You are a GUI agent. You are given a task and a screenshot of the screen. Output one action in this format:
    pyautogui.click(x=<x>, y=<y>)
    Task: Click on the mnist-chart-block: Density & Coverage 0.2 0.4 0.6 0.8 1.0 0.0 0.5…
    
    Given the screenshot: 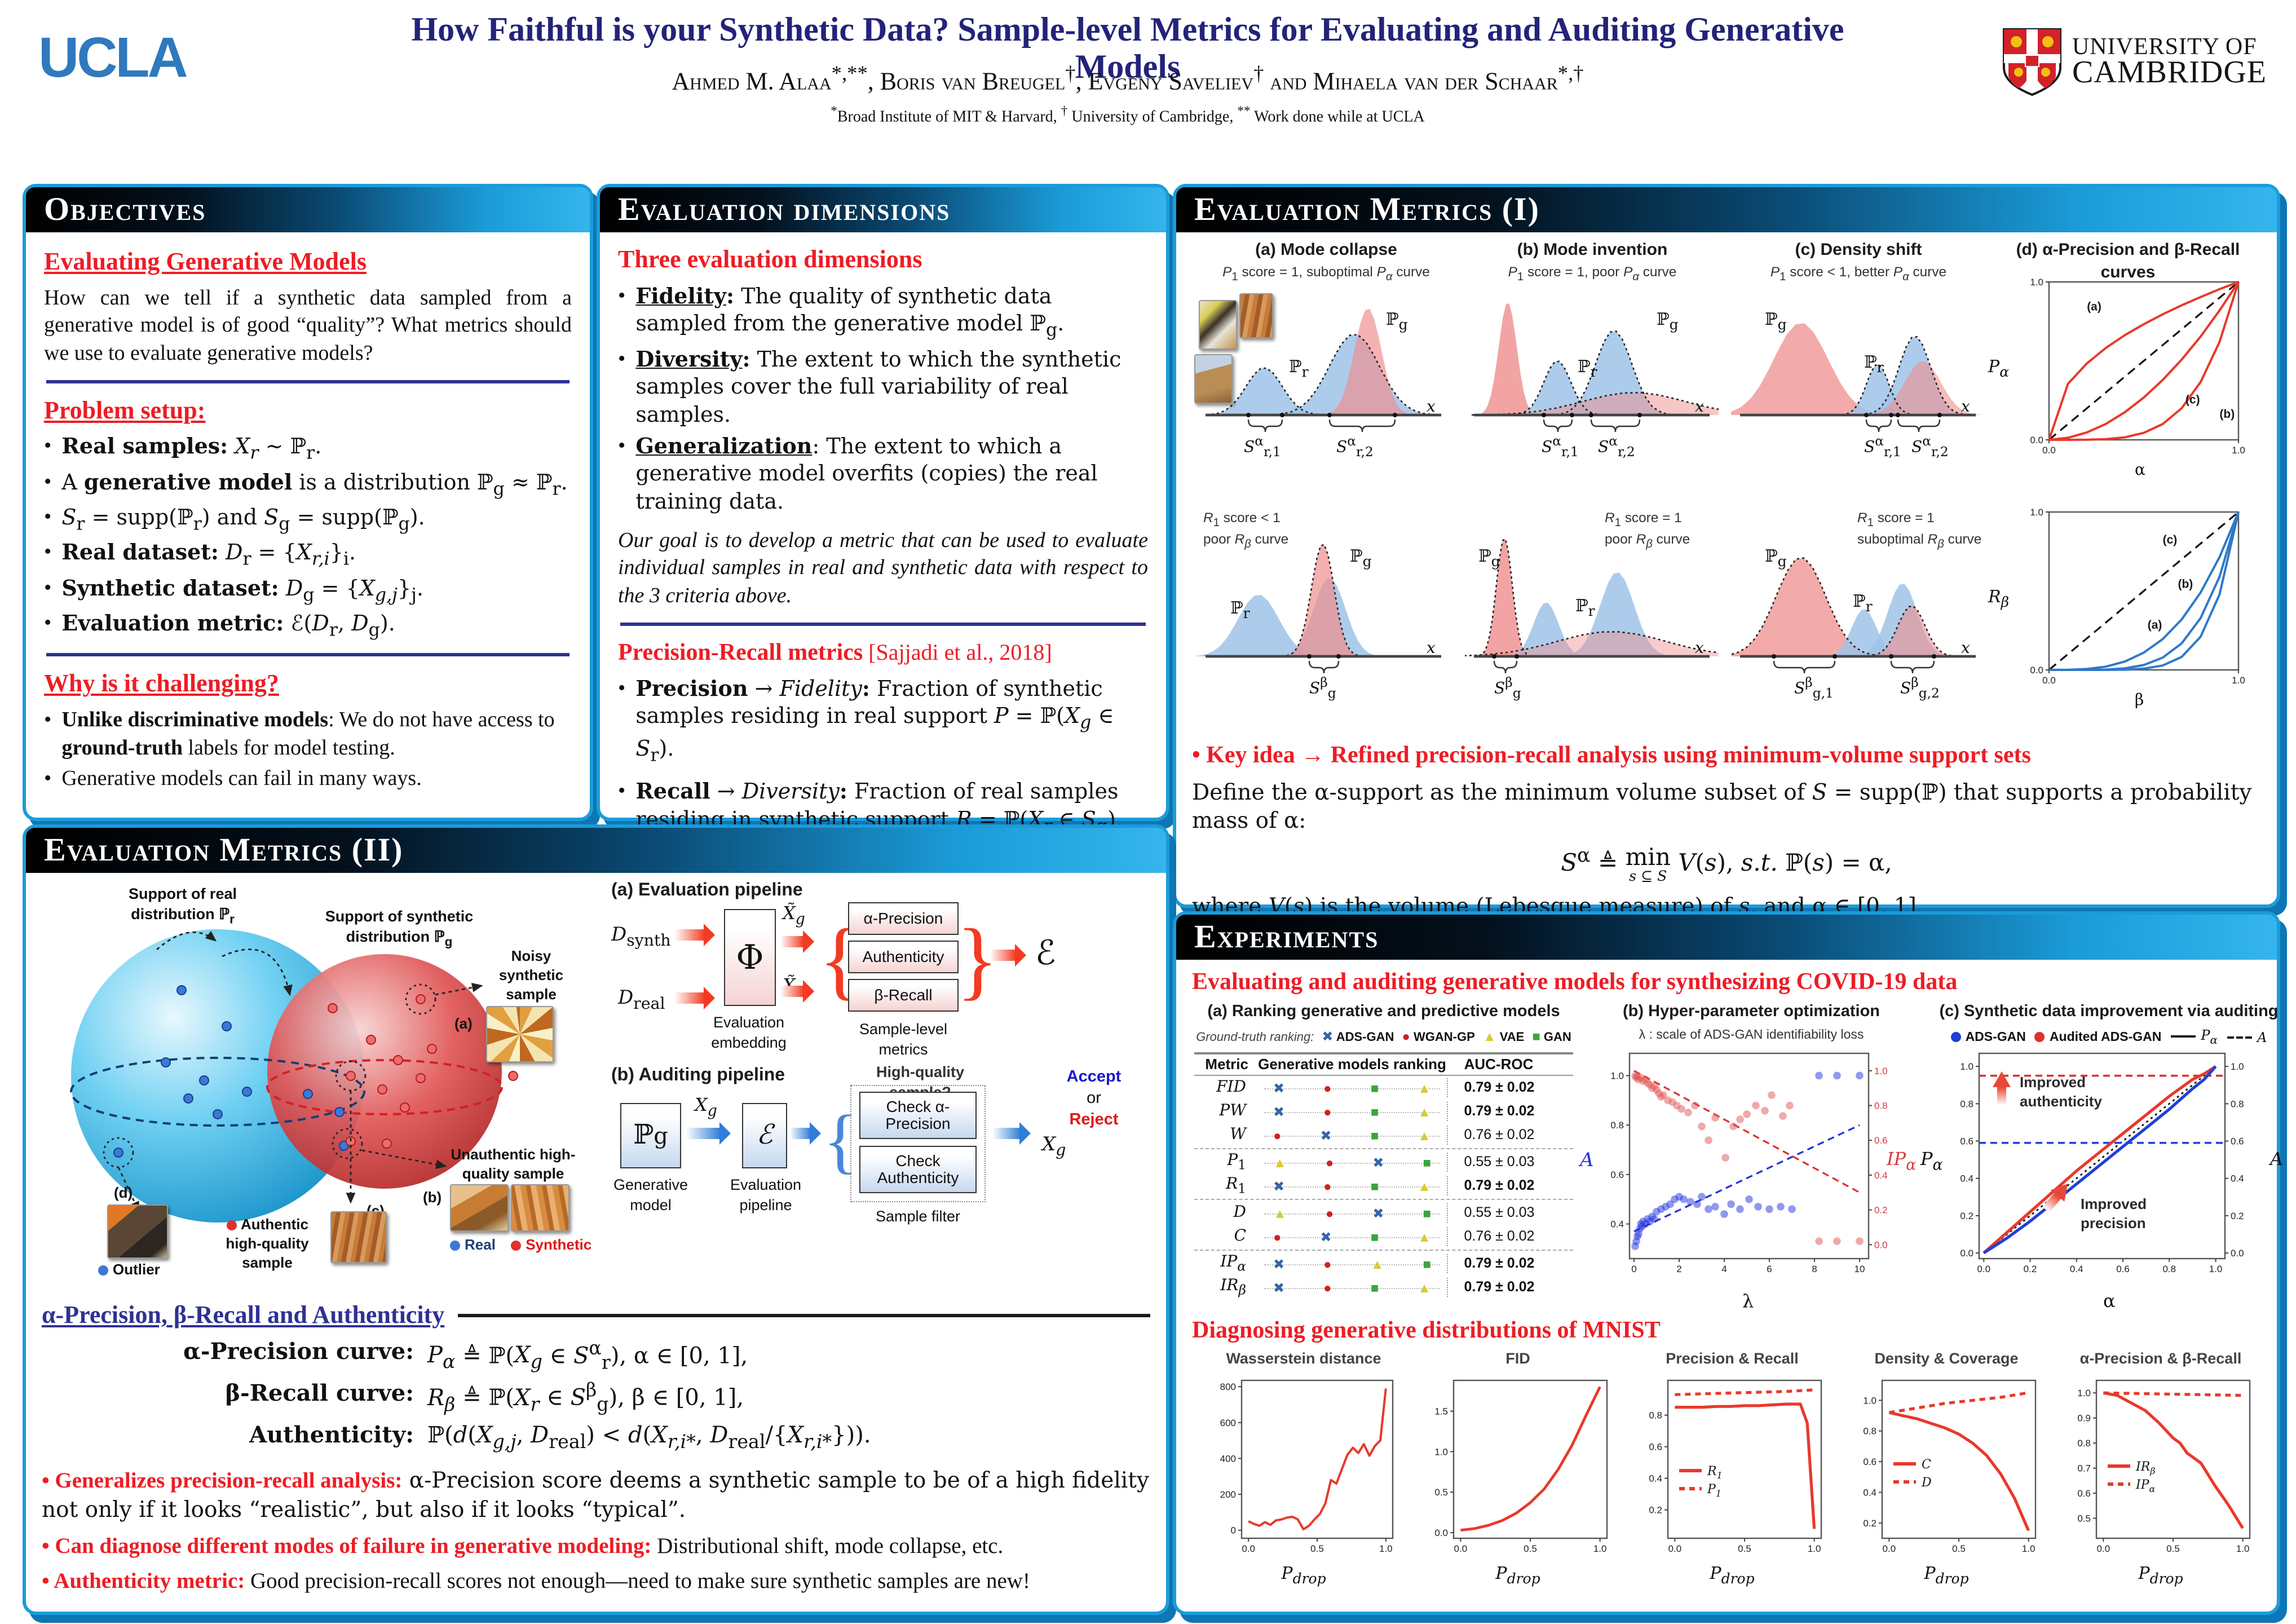 What is the action you would take?
    pyautogui.click(x=1946, y=1467)
    